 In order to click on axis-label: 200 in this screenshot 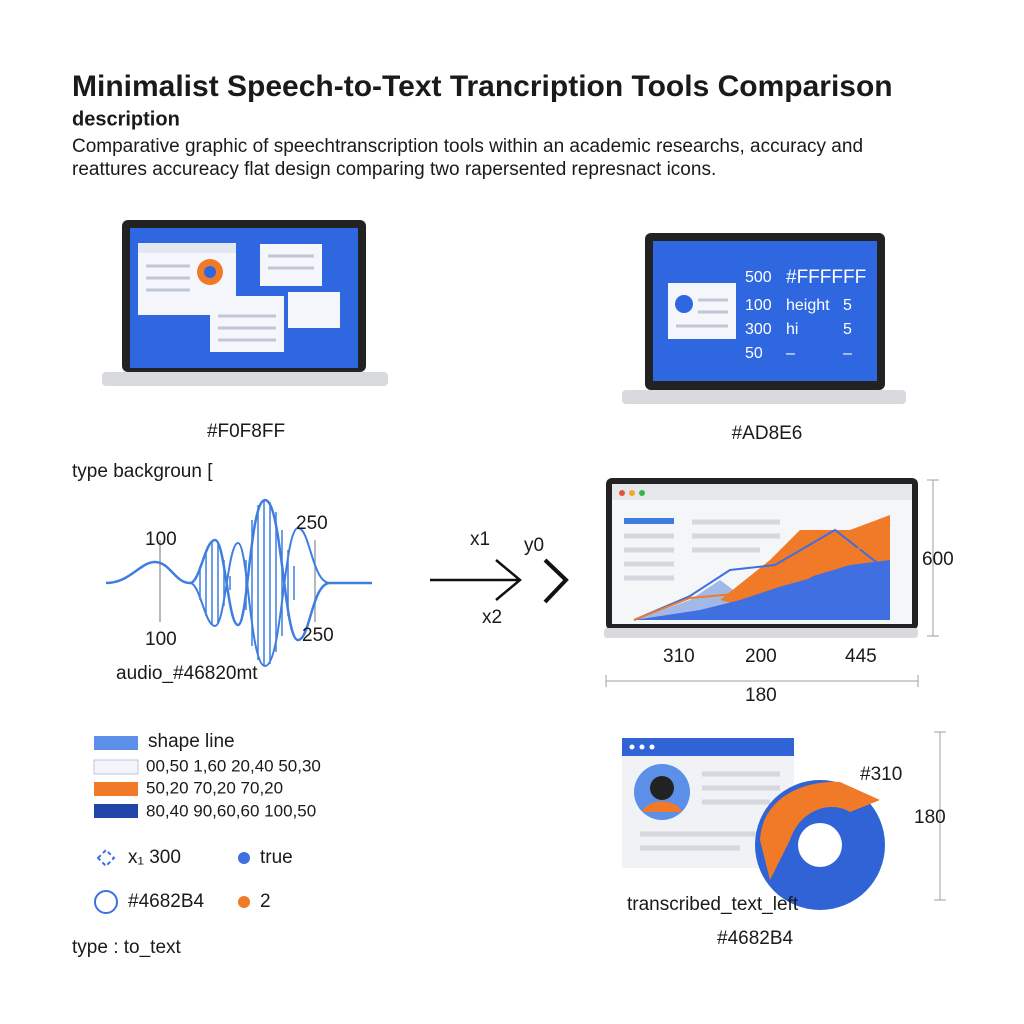, I will do `click(761, 656)`.